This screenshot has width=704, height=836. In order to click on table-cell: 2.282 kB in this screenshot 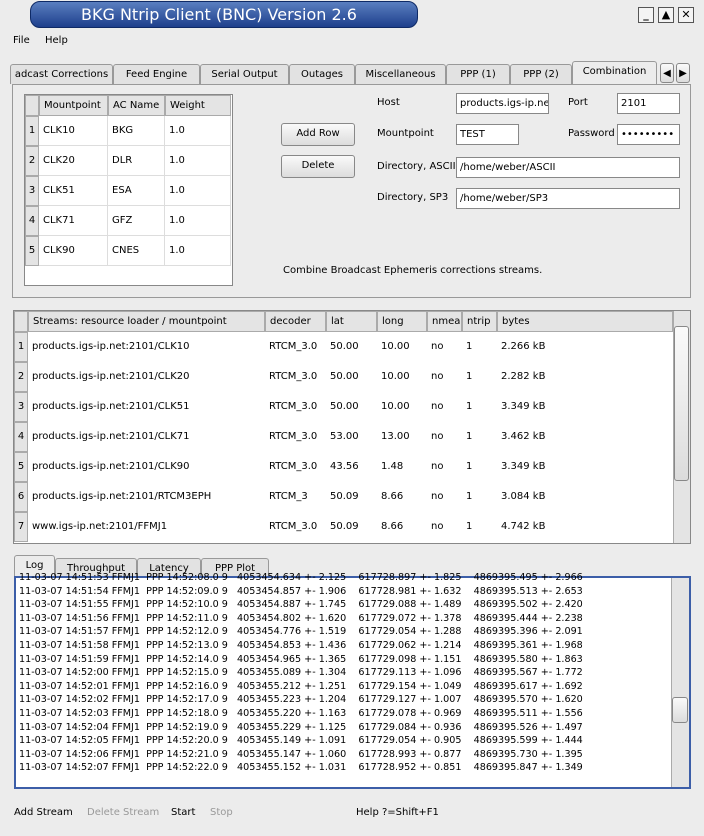, I will do `click(523, 376)`.